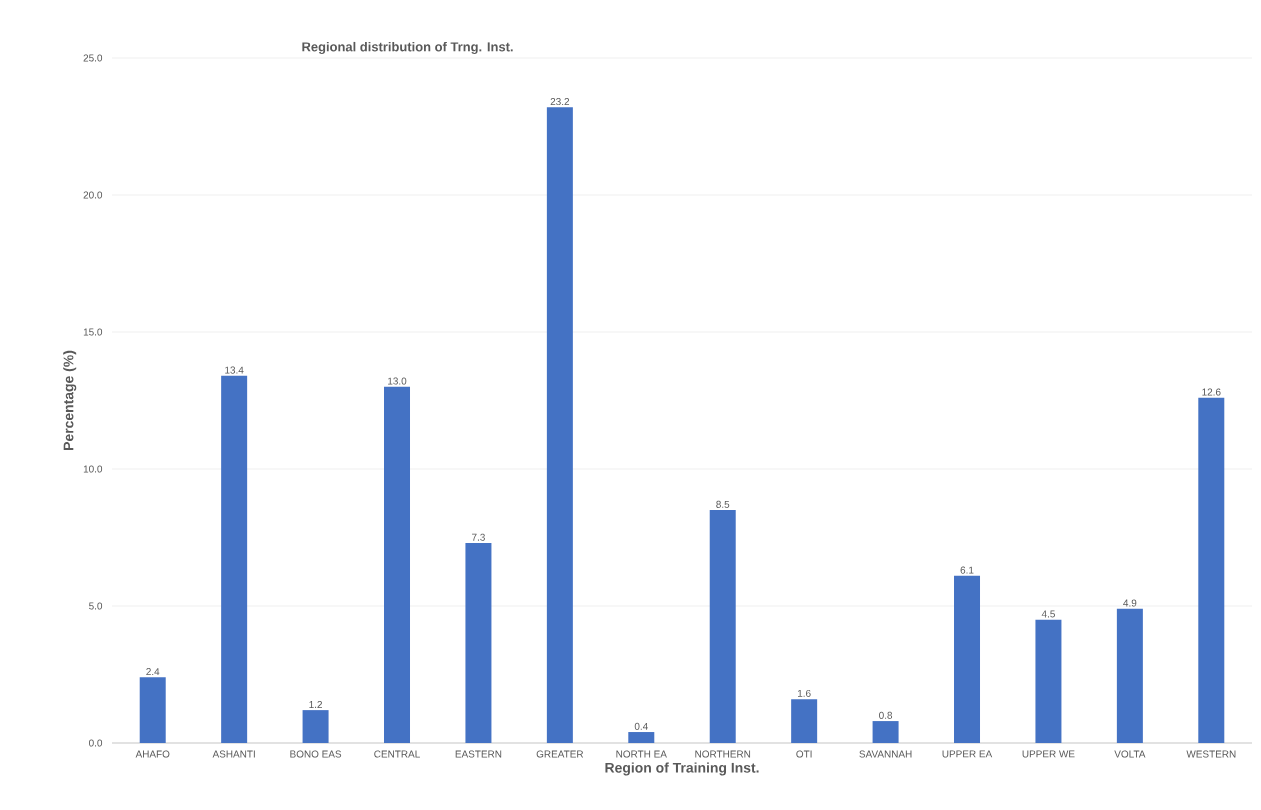 This screenshot has height=810, width=1261. What do you see at coordinates (885, 754) in the screenshot?
I see `x-tick-label: SAVANNAH` at bounding box center [885, 754].